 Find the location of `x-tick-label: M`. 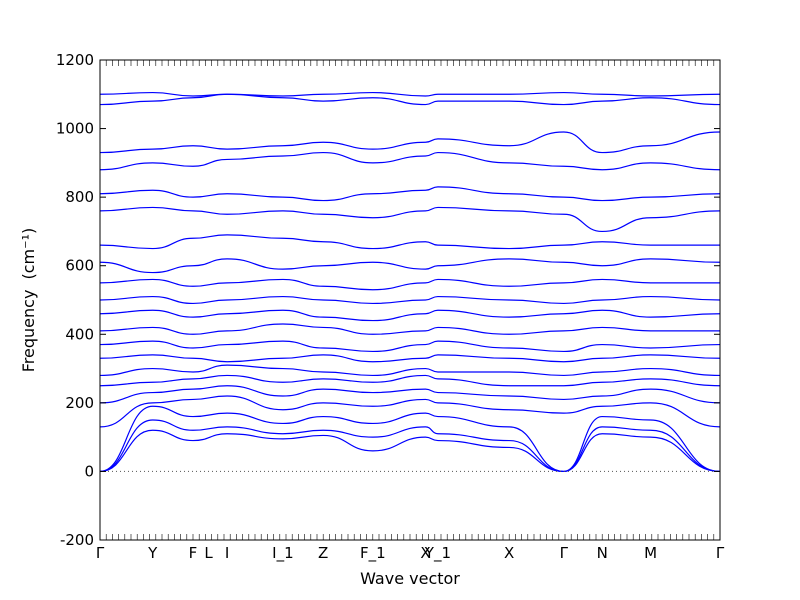

x-tick-label: M is located at coordinates (650, 553).